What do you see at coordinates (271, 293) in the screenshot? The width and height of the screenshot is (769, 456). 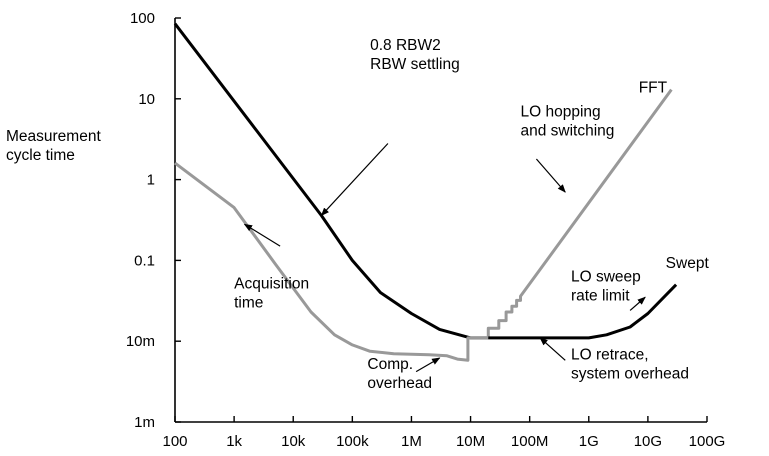 I see `annotation-label-1: Acquisition time` at bounding box center [271, 293].